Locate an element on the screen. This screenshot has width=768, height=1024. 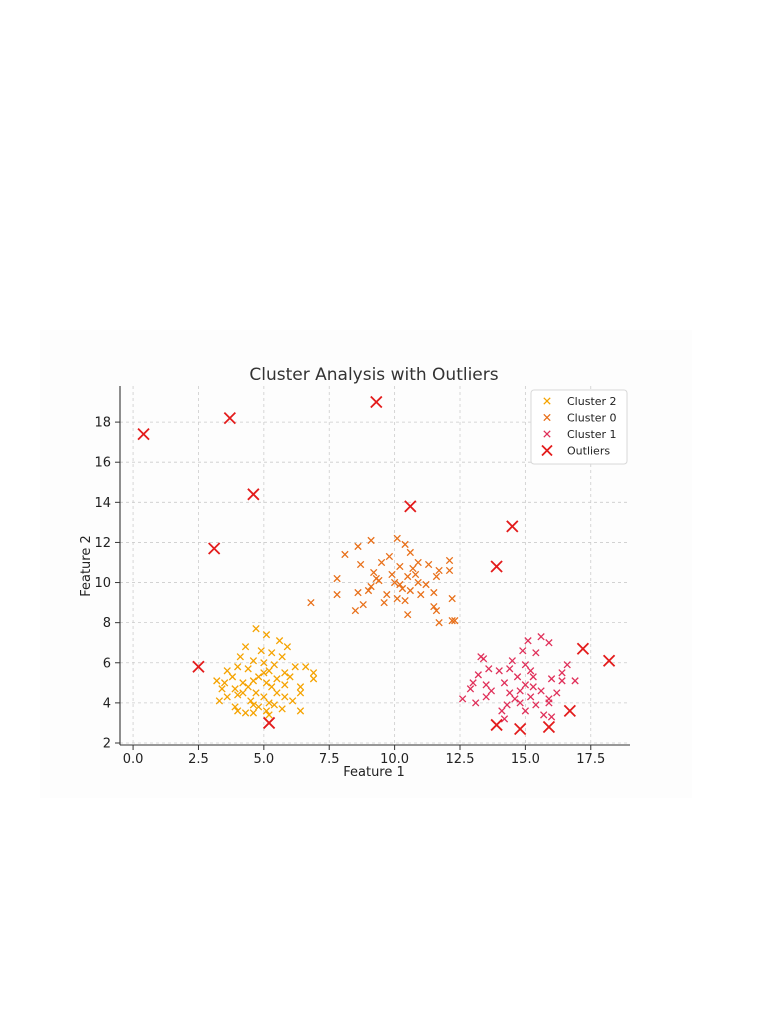
x-tick-label: 0.0 is located at coordinates (133, 759).